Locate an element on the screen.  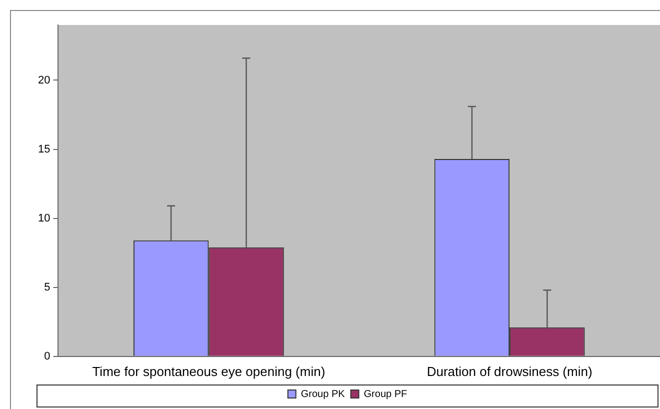
y-tick-label: 10 is located at coordinates (44, 218).